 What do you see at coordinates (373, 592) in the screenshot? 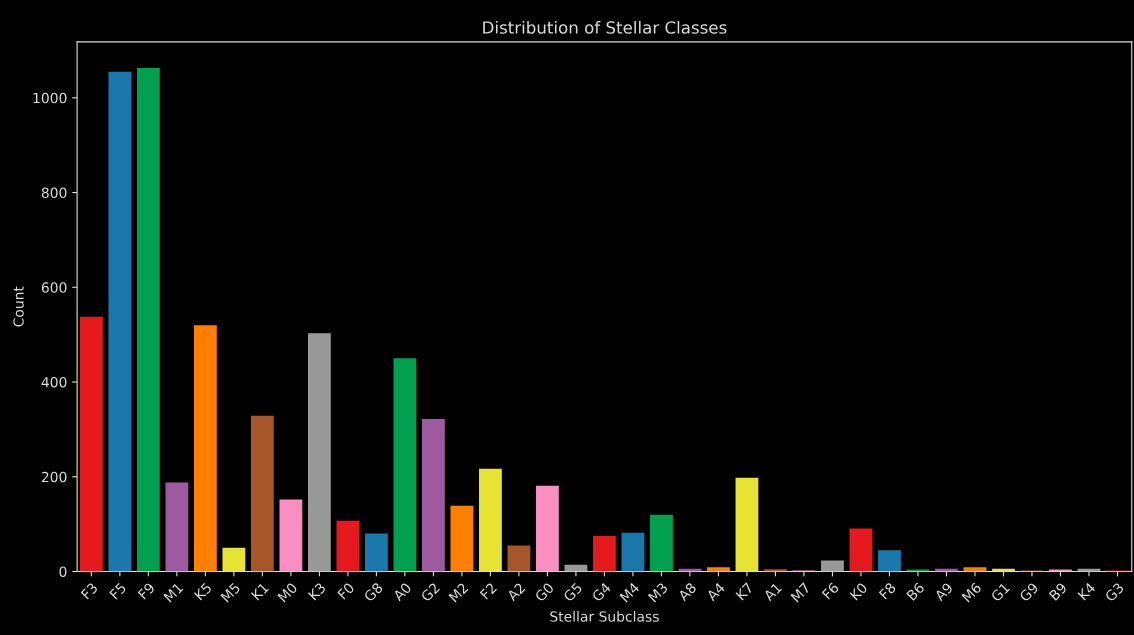
I see `x-tick-label: G8` at bounding box center [373, 592].